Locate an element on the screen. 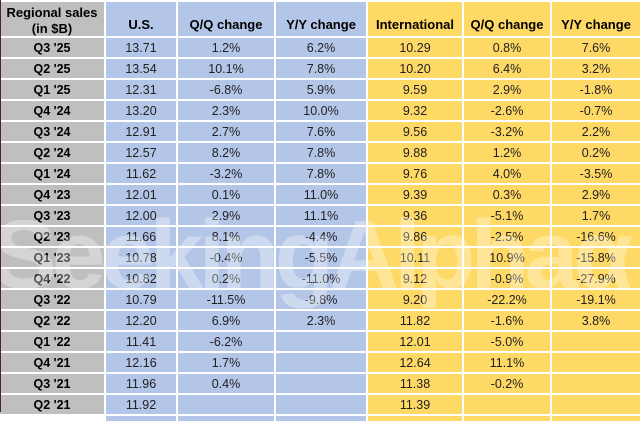 The height and width of the screenshot is (421, 640). us-qq-cell: 10.1% is located at coordinates (227, 69).